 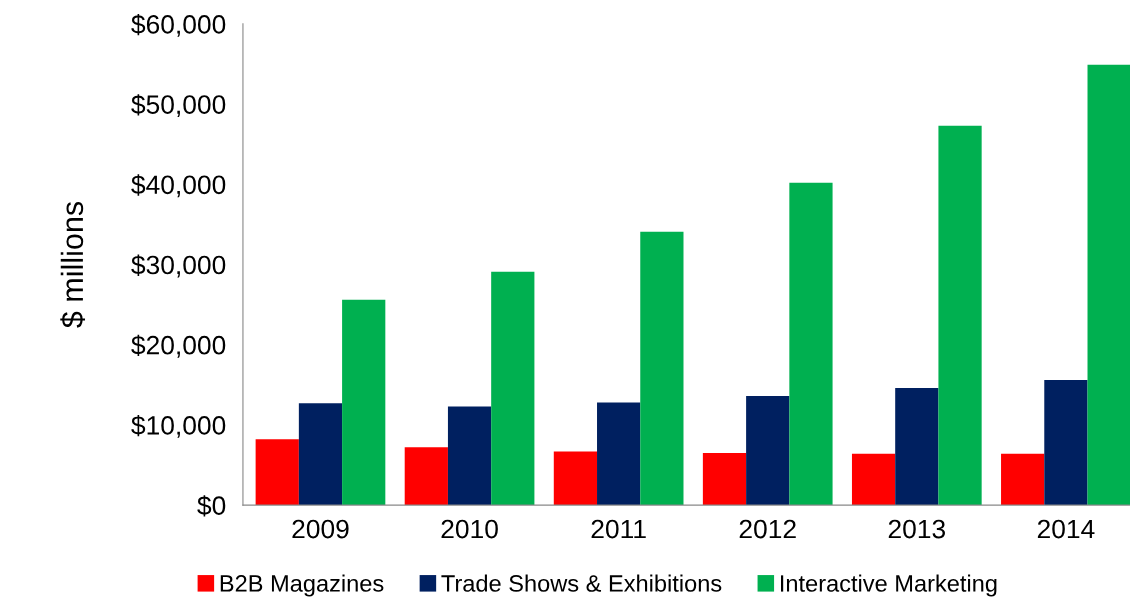 I want to click on y-axis-title: $ millions, so click(x=73, y=264).